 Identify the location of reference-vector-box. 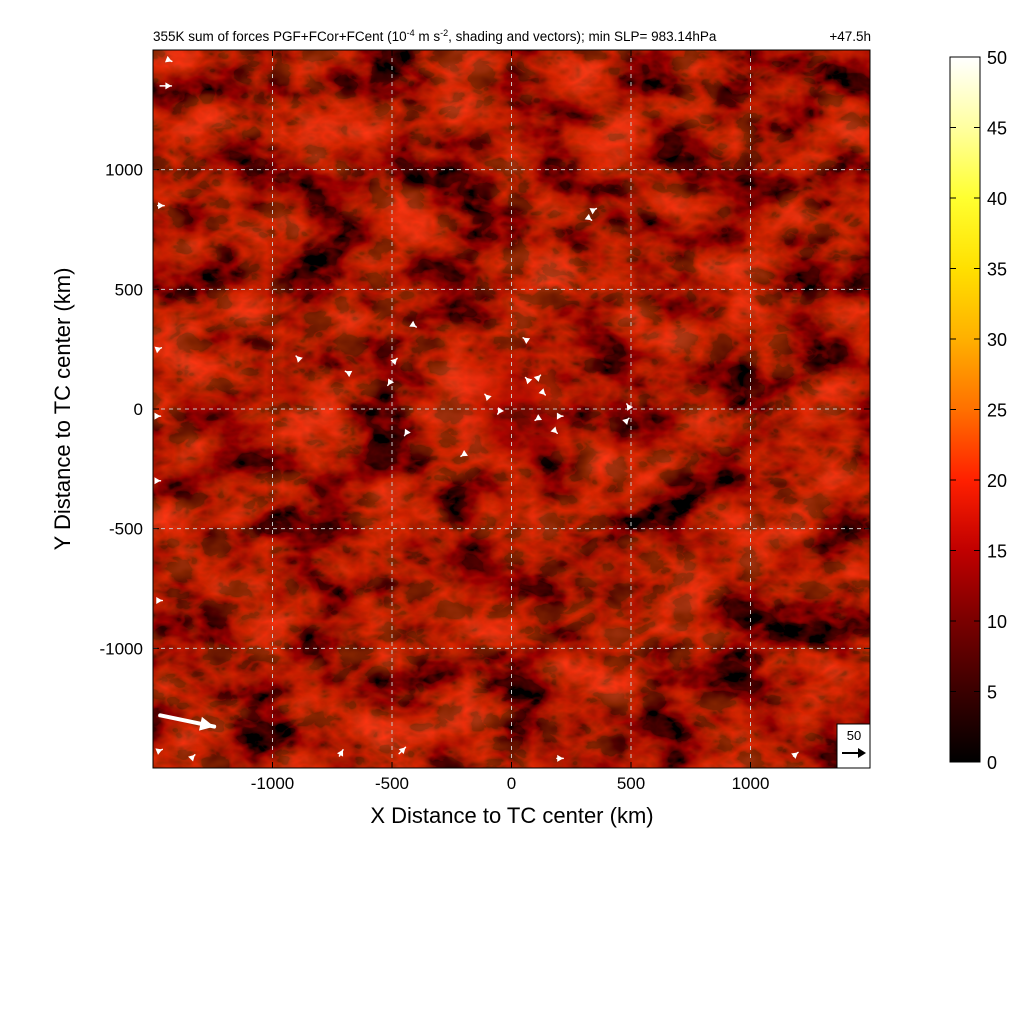
(853, 746).